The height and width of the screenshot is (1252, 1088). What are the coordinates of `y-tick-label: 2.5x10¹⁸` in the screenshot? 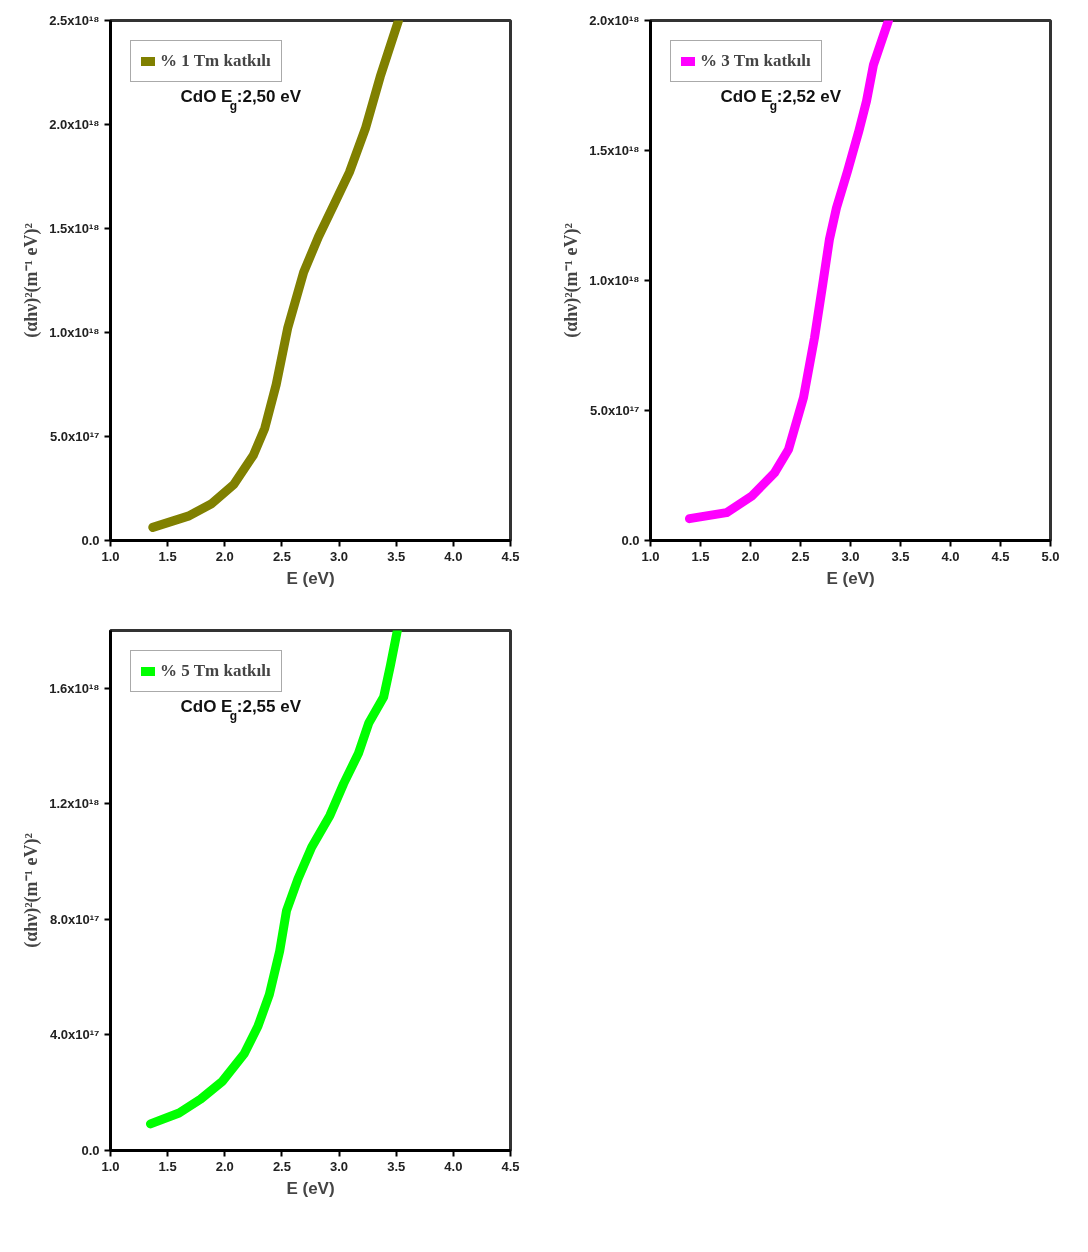 It's located at (74, 20).